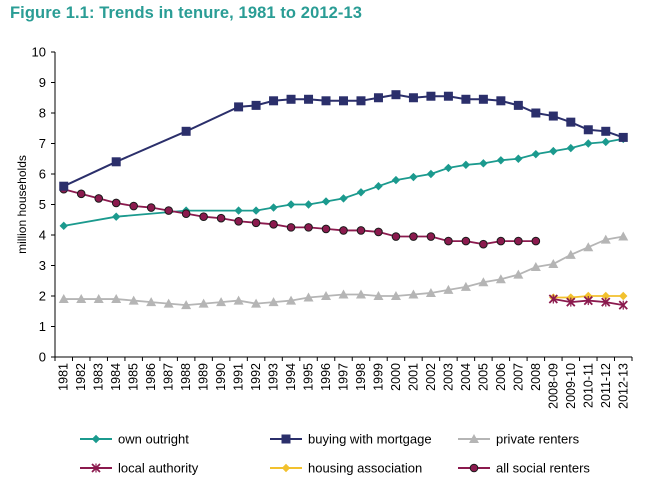 The height and width of the screenshot is (486, 669). What do you see at coordinates (483, 377) in the screenshot?
I see `x-tick-label: 2005` at bounding box center [483, 377].